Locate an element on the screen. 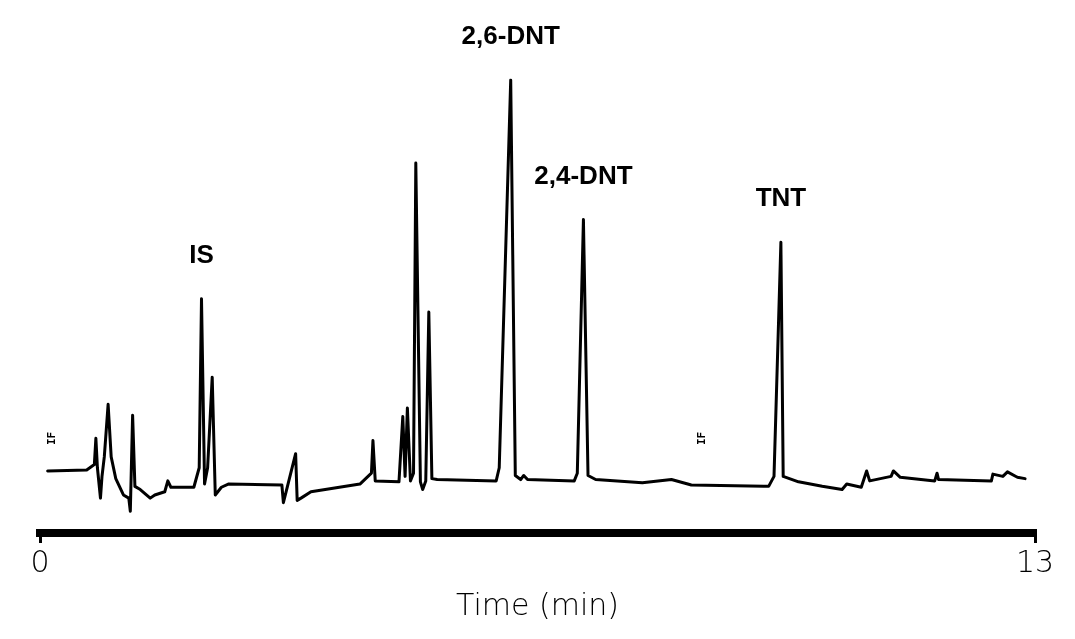  annotation: 2,6-DNT is located at coordinates (510, 35).